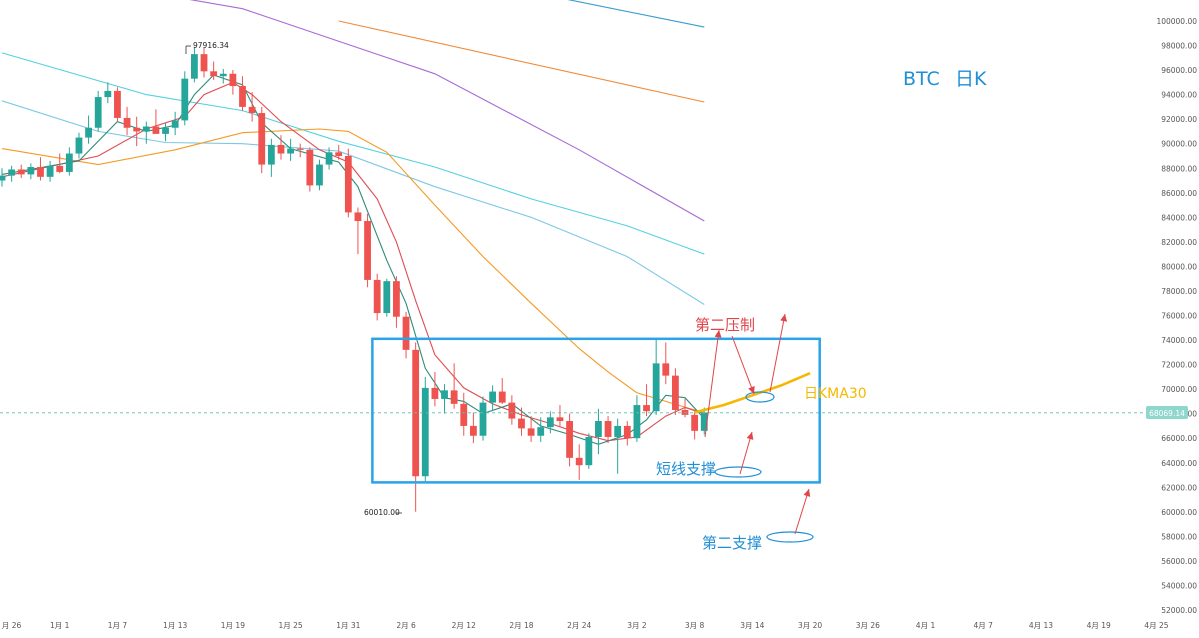  I want to click on y-tick-label-2: 96000.00, so click(1179, 70).